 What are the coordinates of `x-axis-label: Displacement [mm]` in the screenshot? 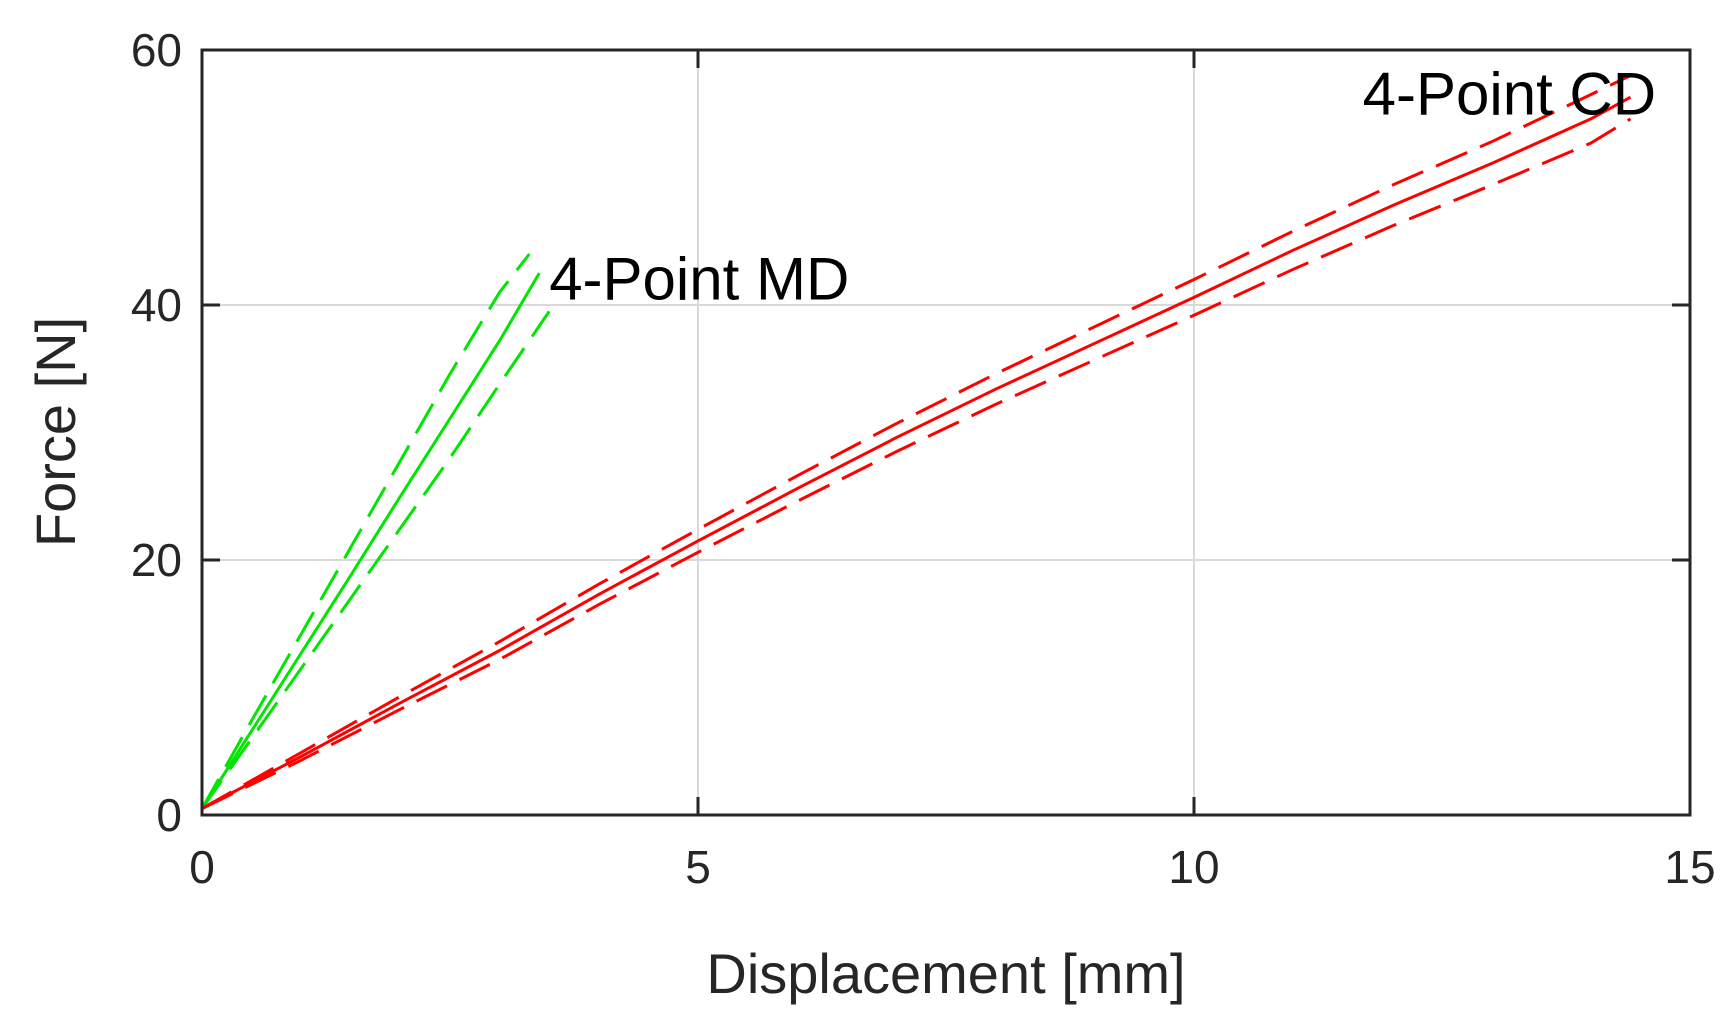 It's located at (945, 973).